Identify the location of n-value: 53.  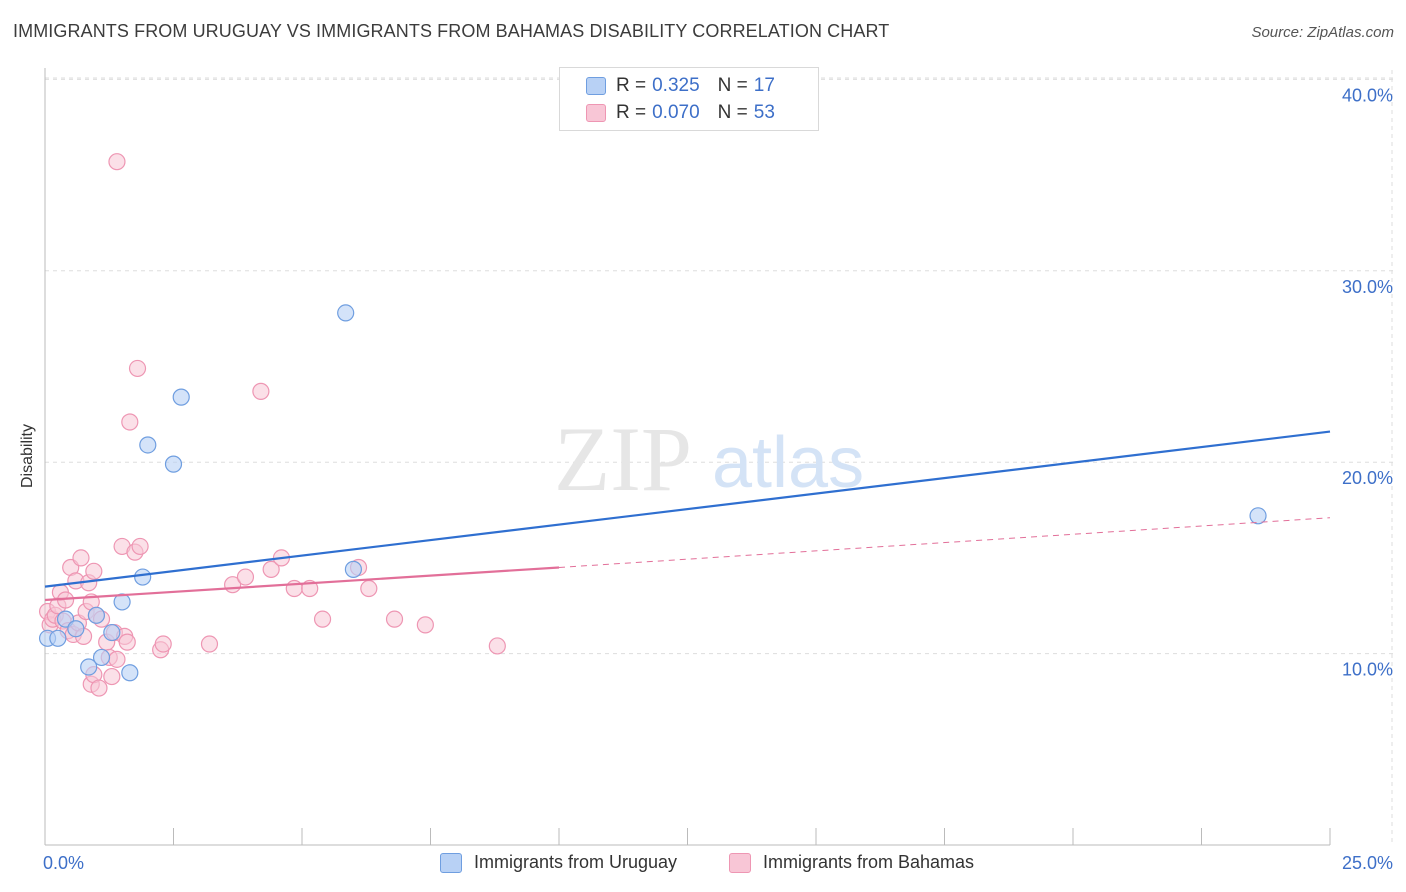
(764, 112).